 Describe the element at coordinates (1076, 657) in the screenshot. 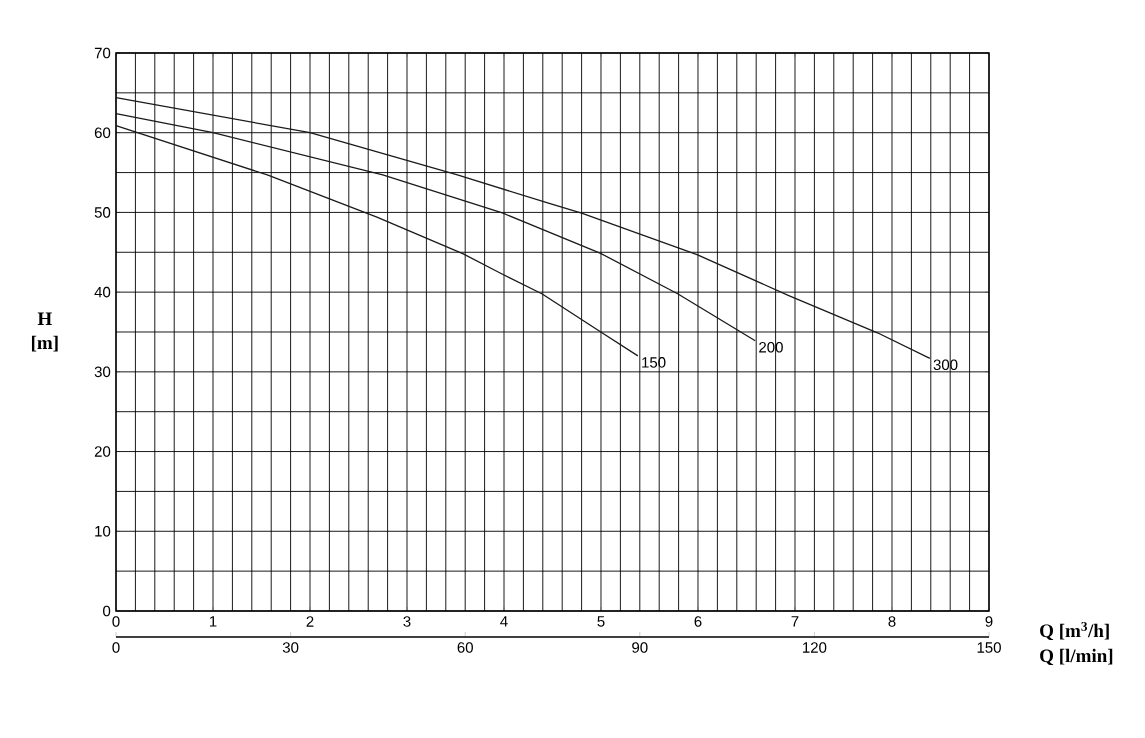

I see `x2-axis-title: Q [l/min]` at that location.